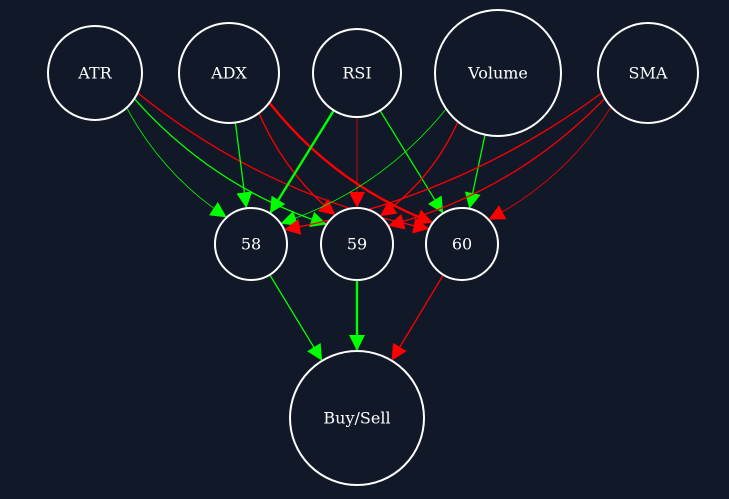  I want to click on node-buy-sell-circle, so click(357, 418).